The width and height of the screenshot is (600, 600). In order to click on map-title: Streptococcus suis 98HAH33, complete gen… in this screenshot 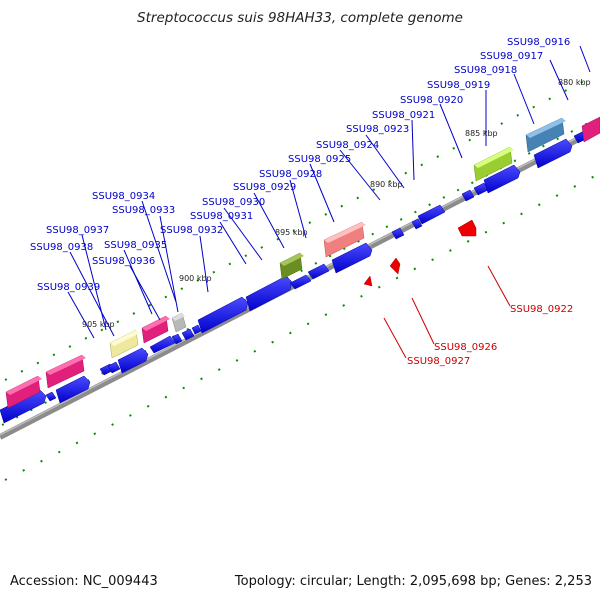, I will do `click(300, 18)`.